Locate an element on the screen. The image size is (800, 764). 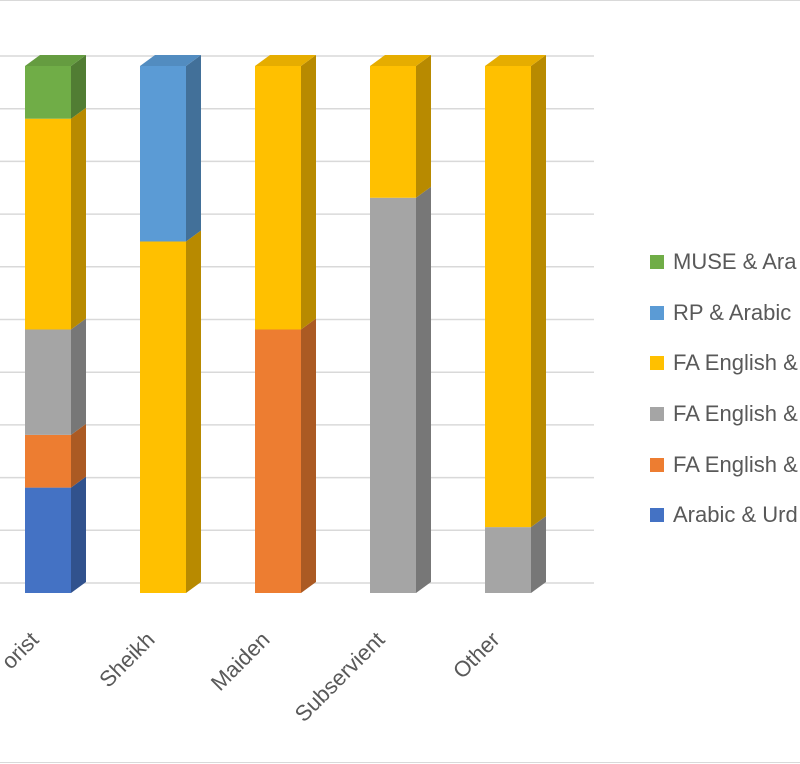
x-tick-label: Maiden is located at coordinates (240, 661).